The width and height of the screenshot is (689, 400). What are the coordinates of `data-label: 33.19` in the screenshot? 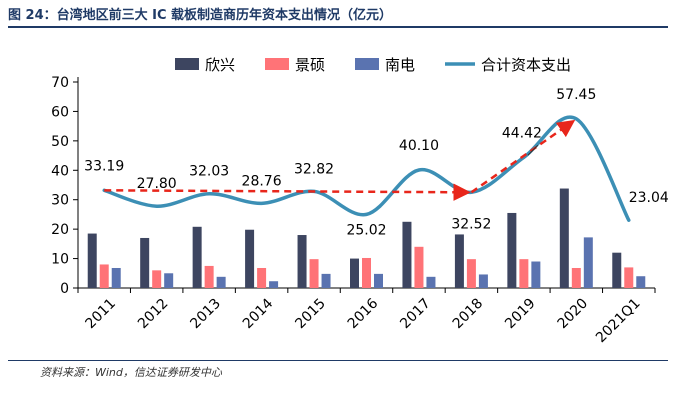 It's located at (104, 166).